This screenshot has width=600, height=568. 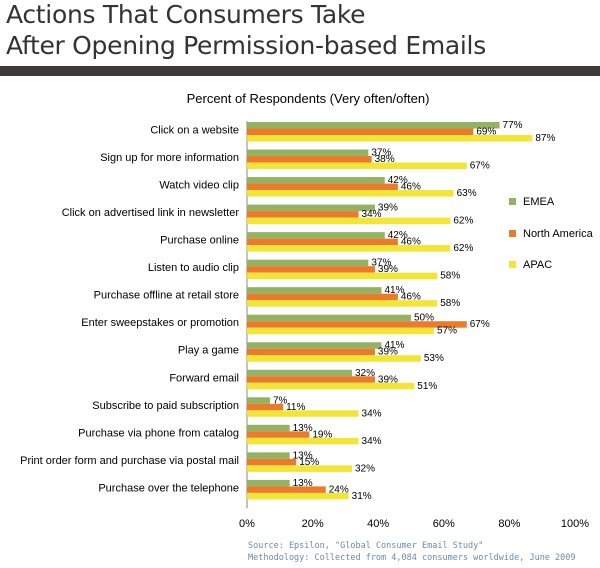 What do you see at coordinates (378, 524) in the screenshot?
I see `x-tick-label: 40%` at bounding box center [378, 524].